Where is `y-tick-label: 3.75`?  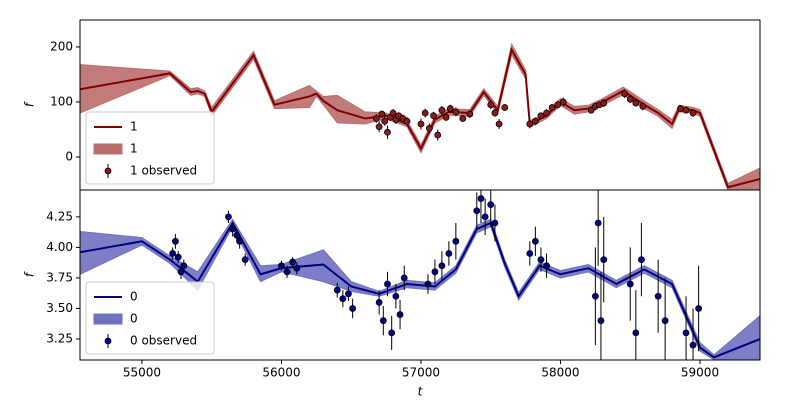
y-tick-label: 3.75 is located at coordinates (59, 277).